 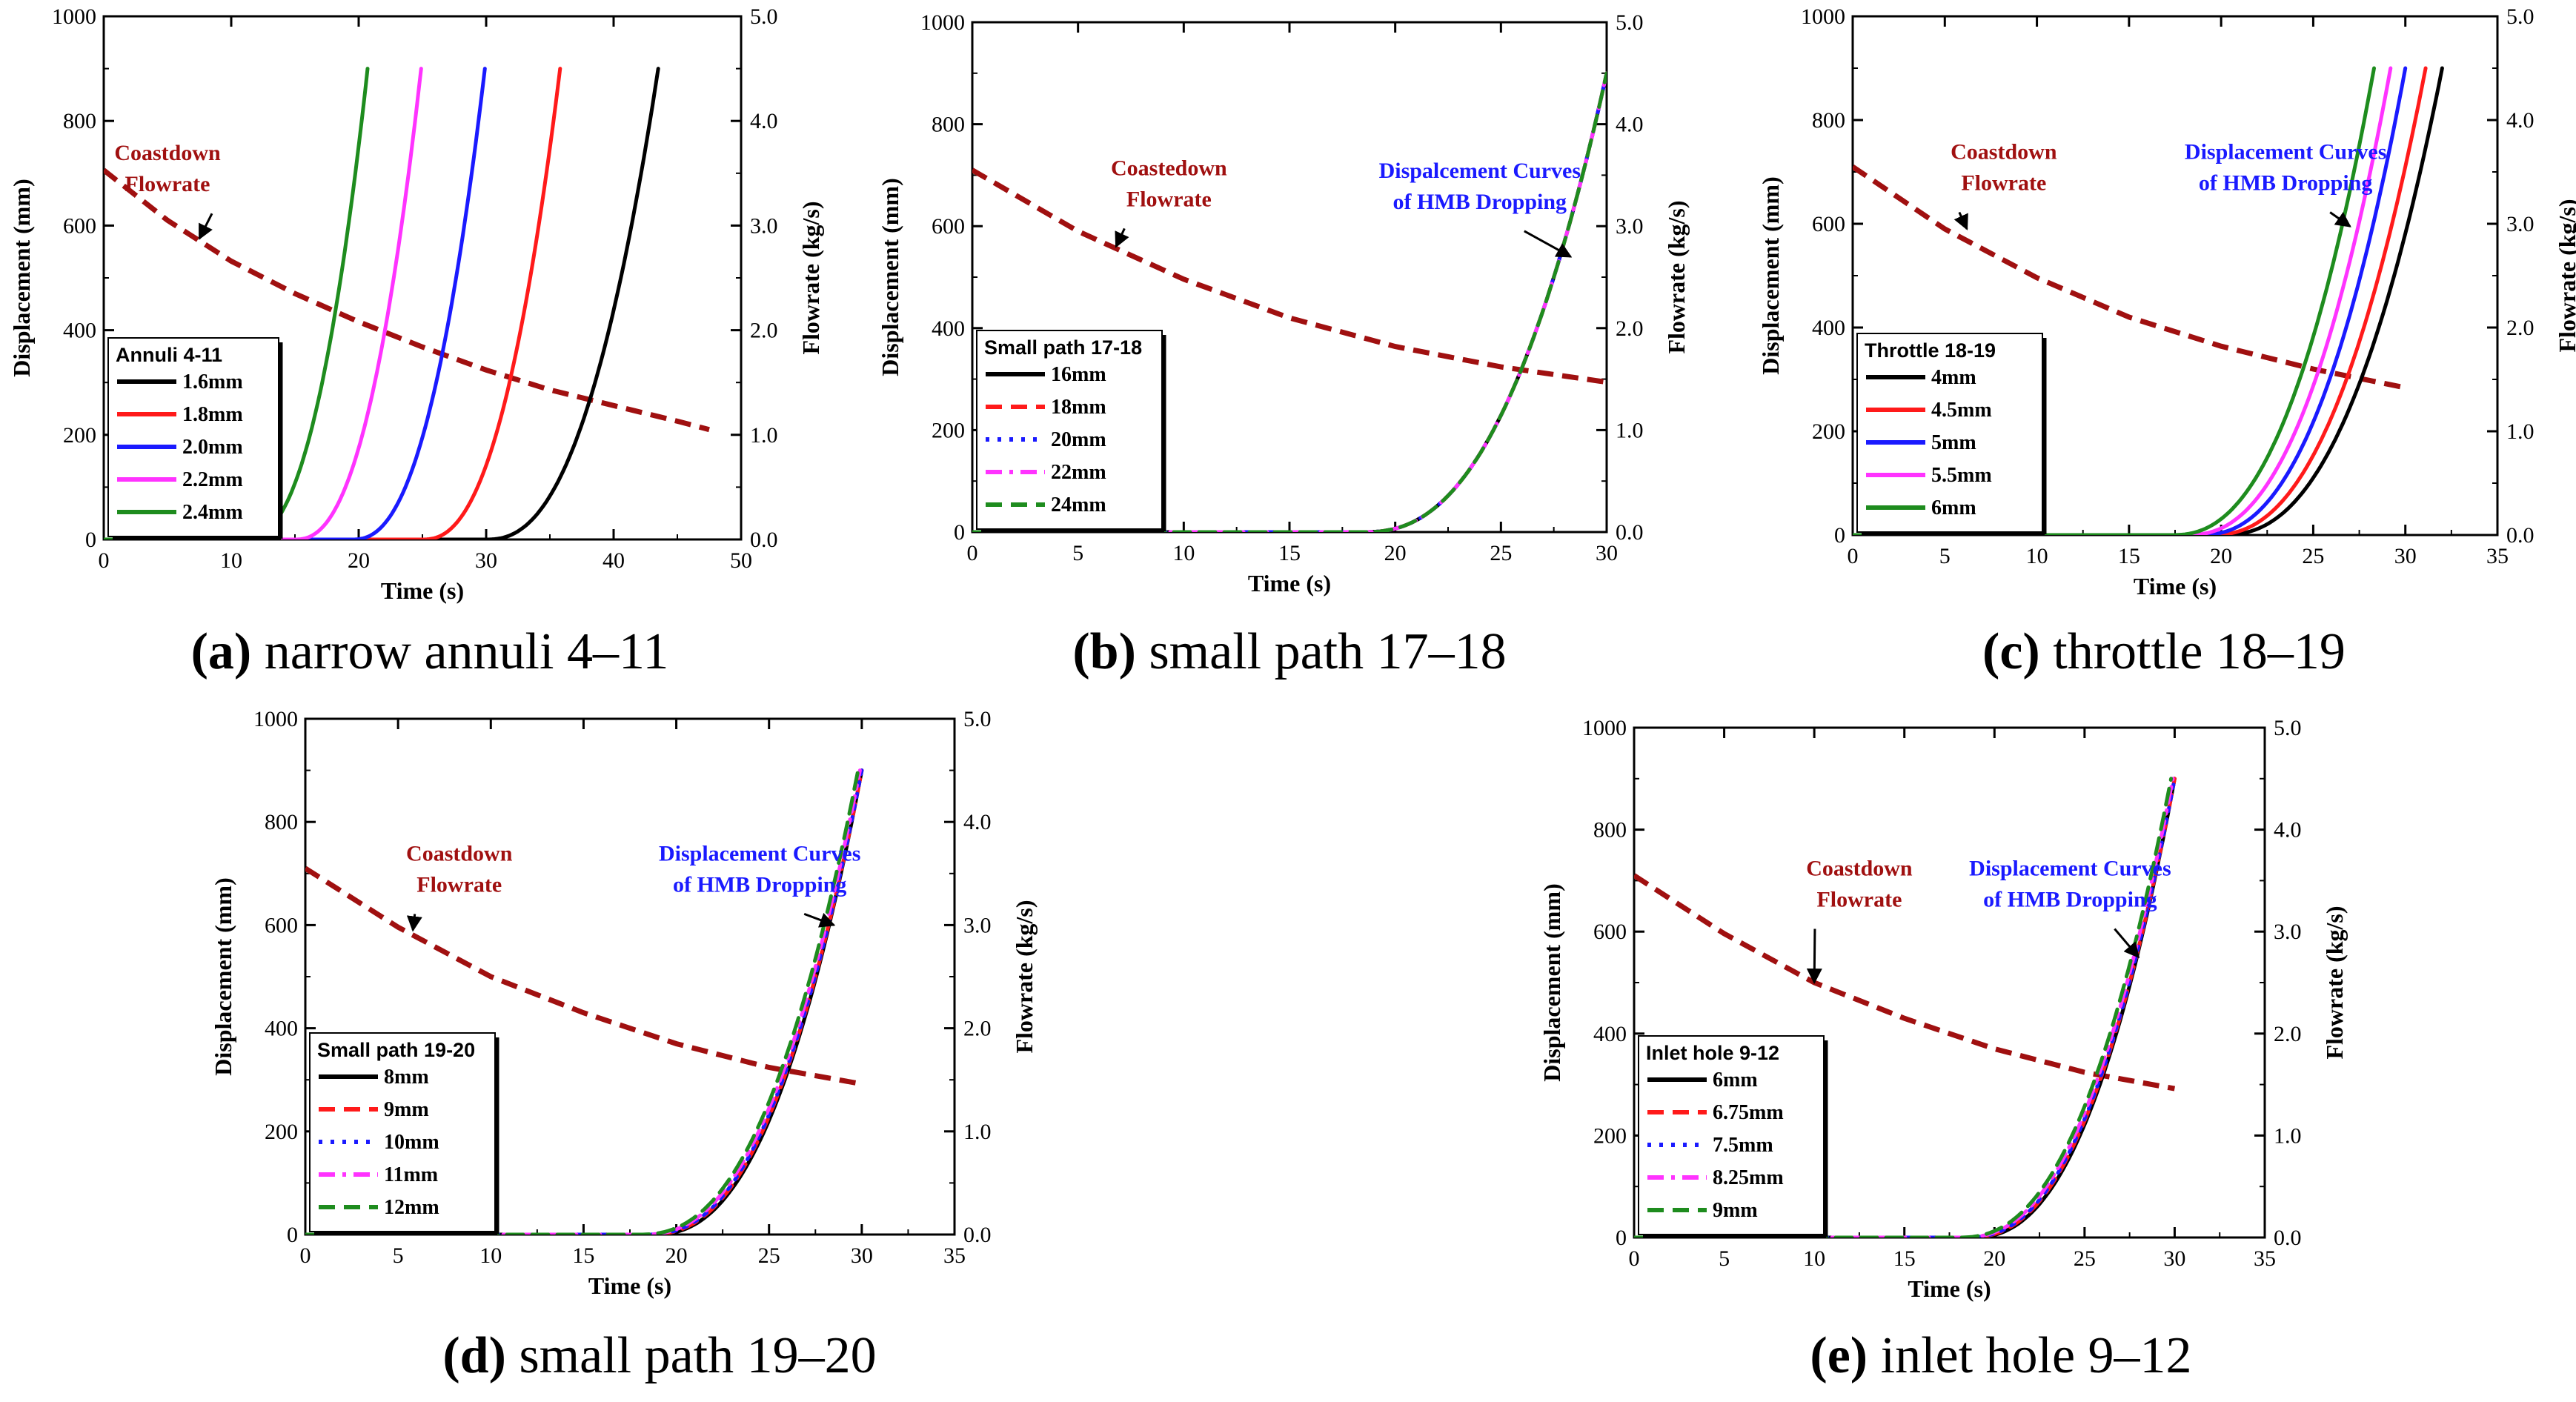 I want to click on legend-label: 8mm, so click(x=406, y=1077).